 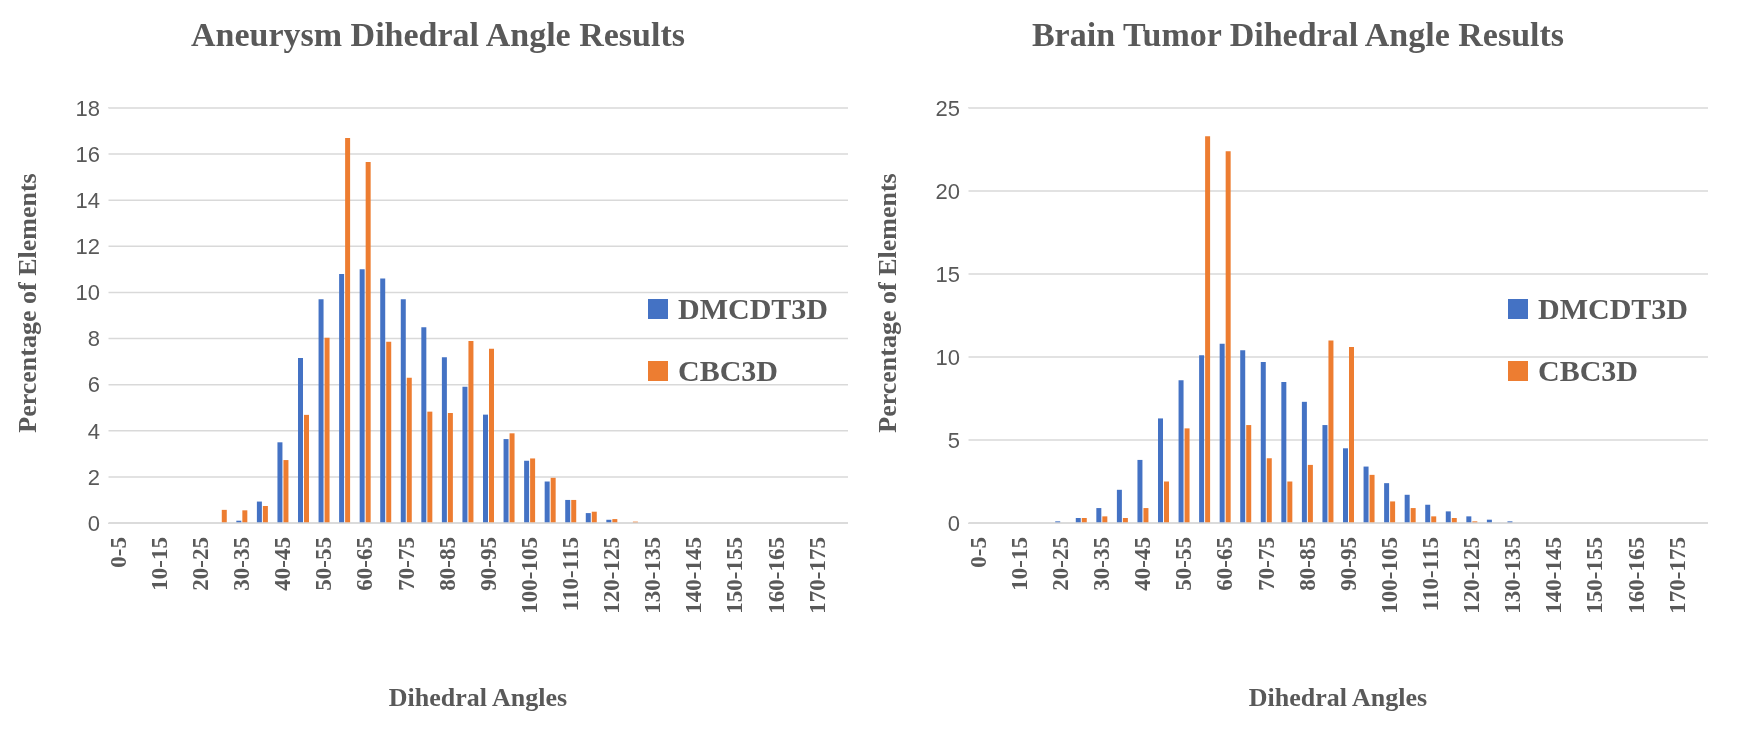 I want to click on chart-title: Aneurysm Dihedral Angle Results, so click(x=438, y=35).